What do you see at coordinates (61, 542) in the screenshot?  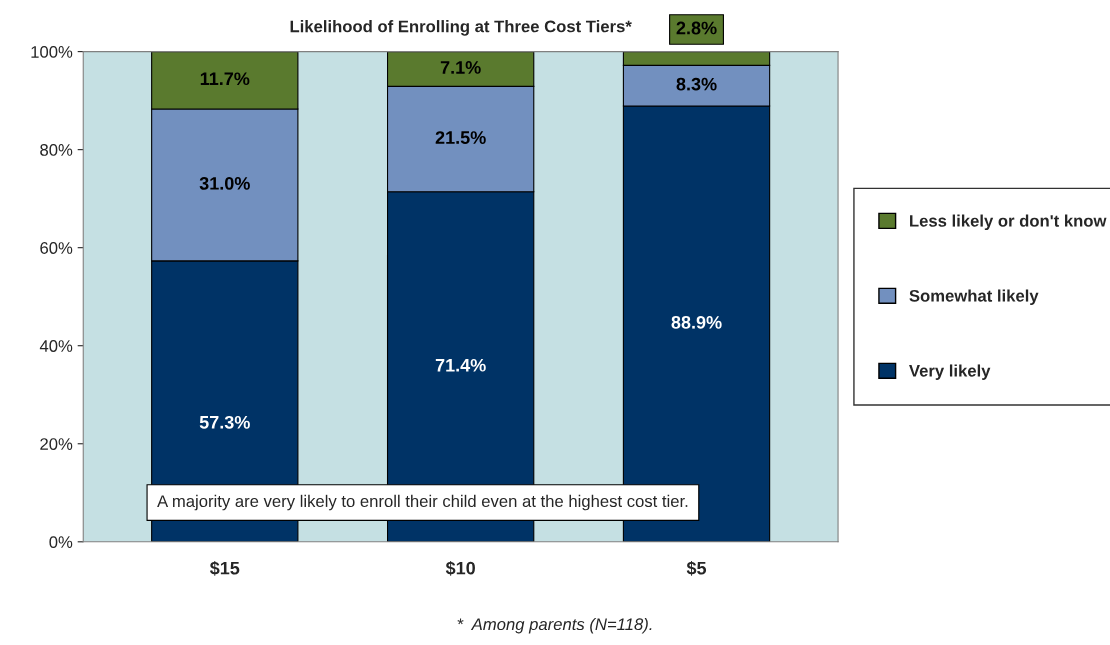 I see `y-tick-label: 0%` at bounding box center [61, 542].